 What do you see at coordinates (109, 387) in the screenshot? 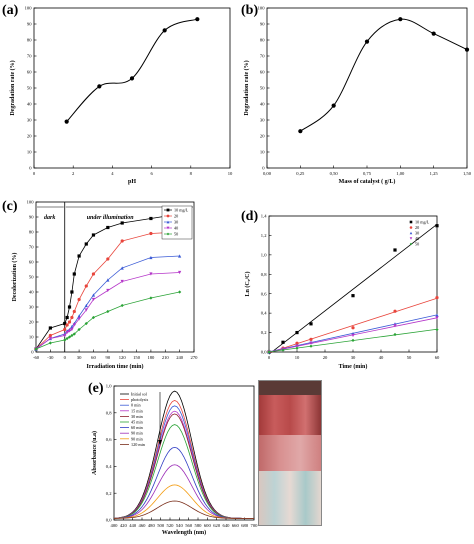
I see `y-tick-label: 1,0` at bounding box center [109, 387].